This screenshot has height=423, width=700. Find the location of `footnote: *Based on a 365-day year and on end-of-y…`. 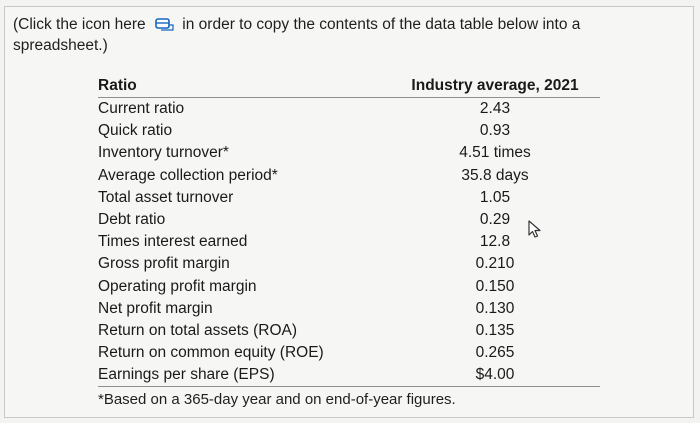

footnote: *Based on a 365-day year and on end-of-y… is located at coordinates (277, 399).